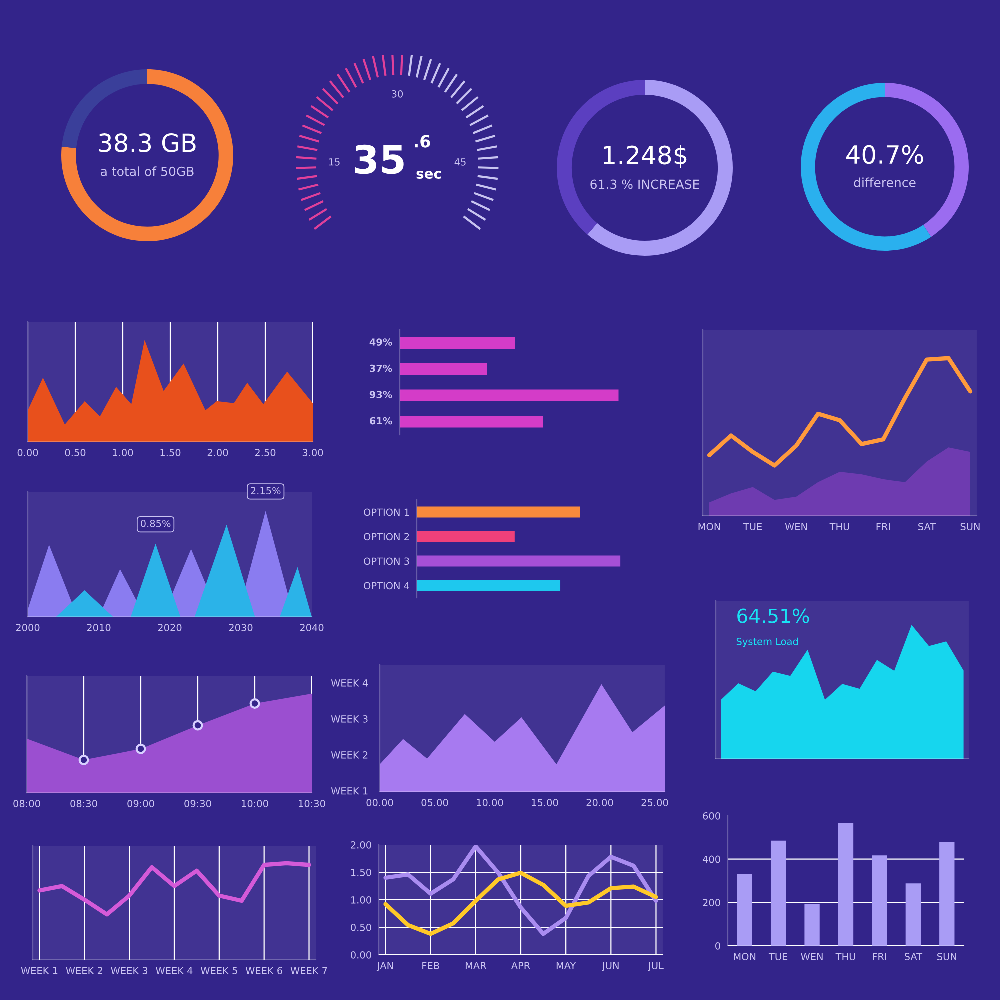 The height and width of the screenshot is (1000, 1000). Describe the element at coordinates (28, 452) in the screenshot. I see `x-tick-label: 0.00` at that location.